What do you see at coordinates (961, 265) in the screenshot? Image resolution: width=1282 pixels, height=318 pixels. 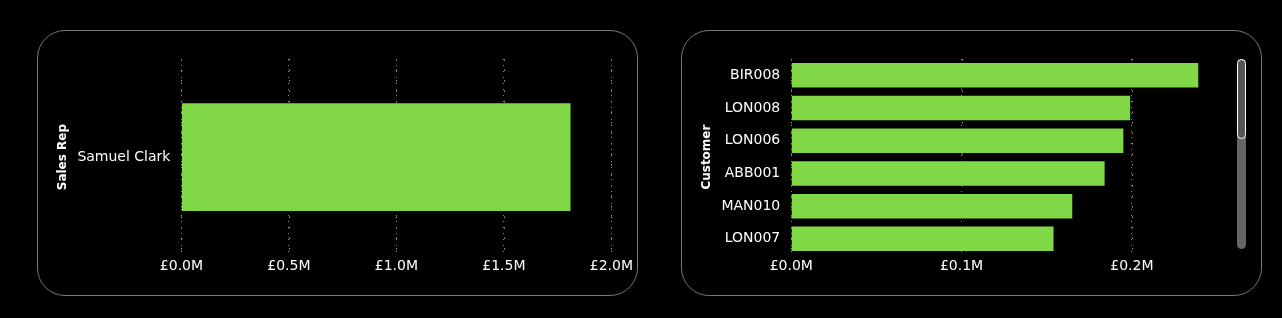 I see `x-tick-label: £0.1M` at bounding box center [961, 265].